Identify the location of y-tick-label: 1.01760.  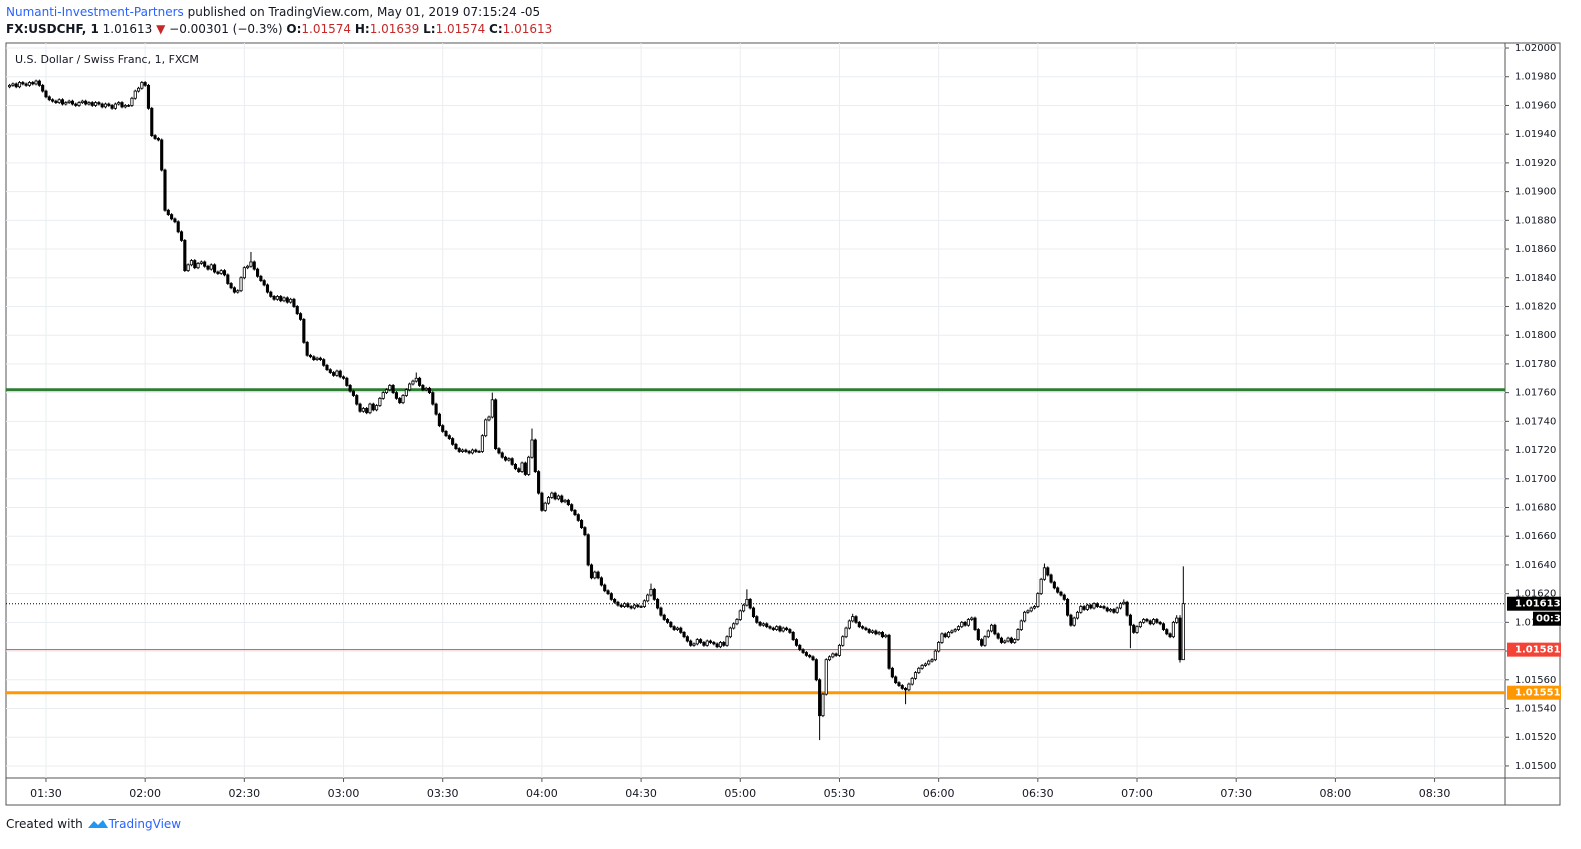
(1535, 393).